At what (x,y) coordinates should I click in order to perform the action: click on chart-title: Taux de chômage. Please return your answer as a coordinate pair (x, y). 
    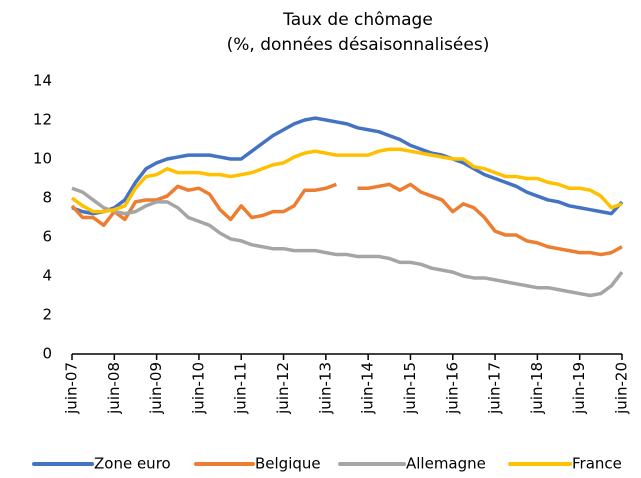
    Looking at the image, I should click on (357, 20).